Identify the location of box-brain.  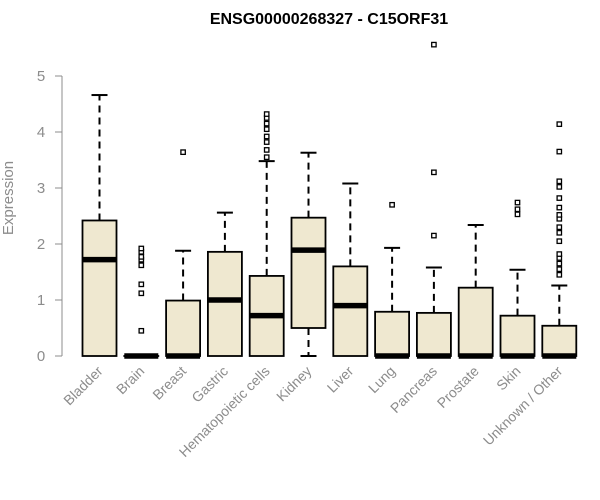
(141, 302).